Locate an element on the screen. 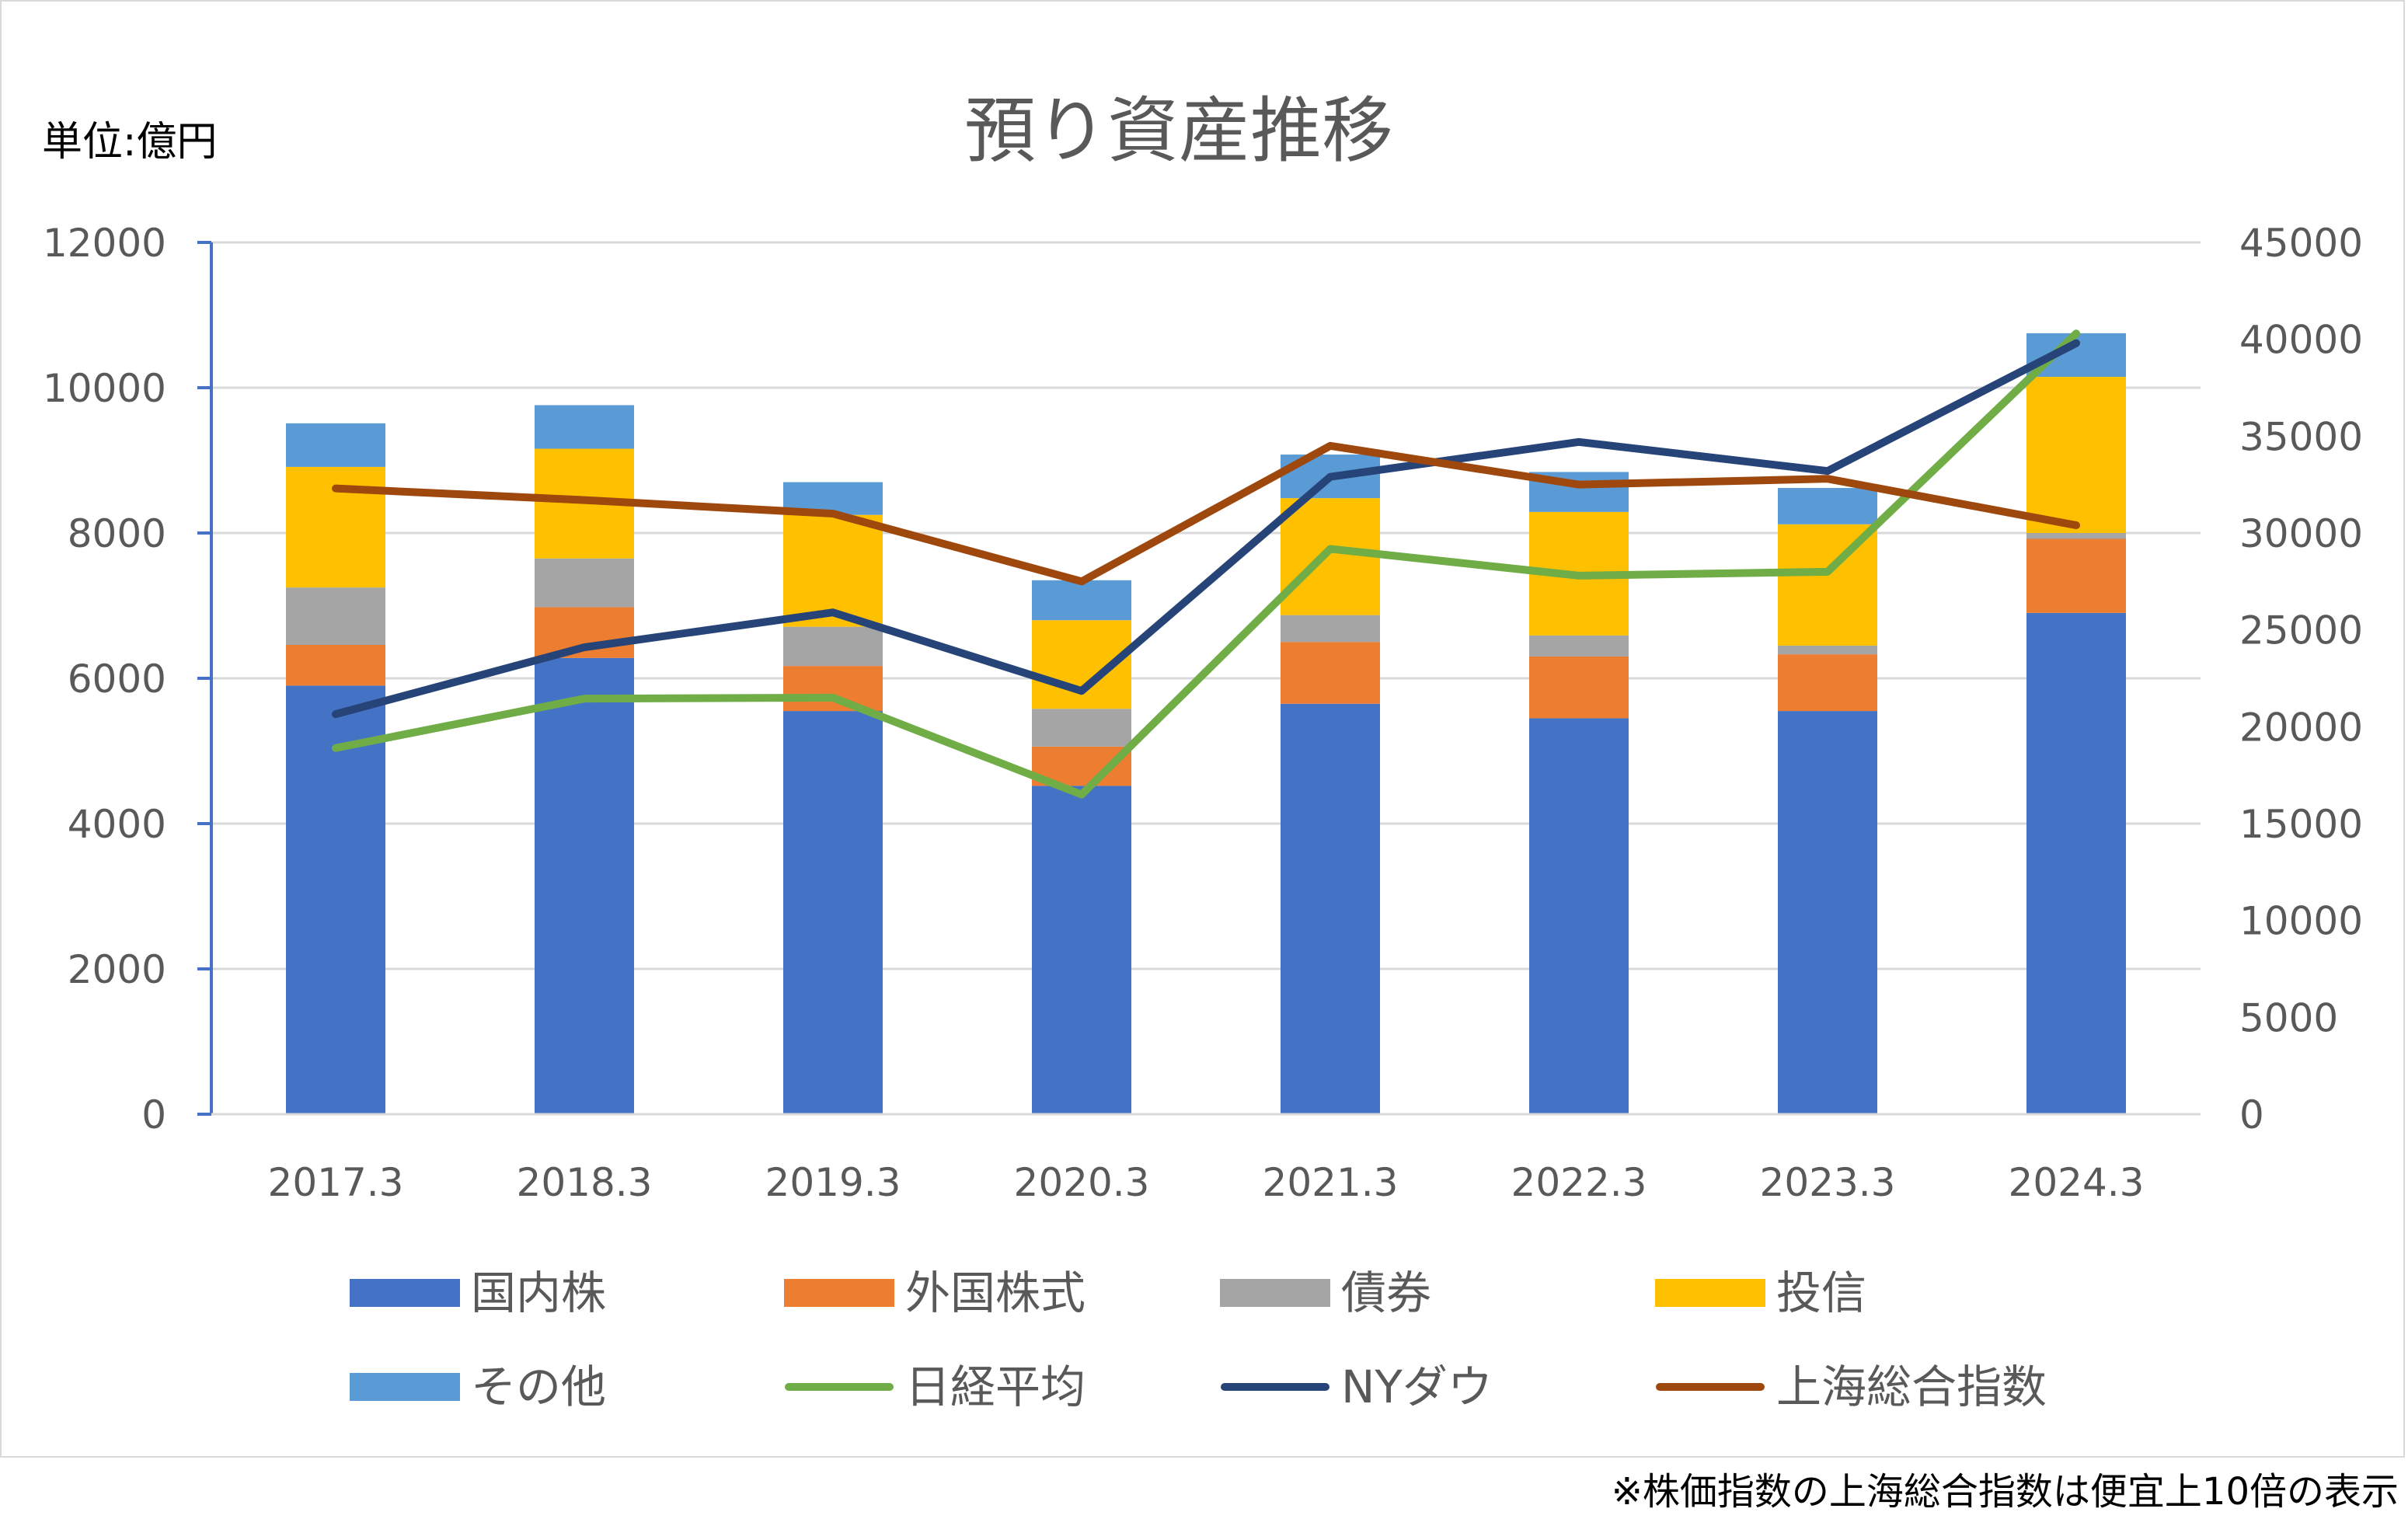 This screenshot has height=1526, width=2408. legend-label: 上海総合指数 is located at coordinates (1911, 1387).